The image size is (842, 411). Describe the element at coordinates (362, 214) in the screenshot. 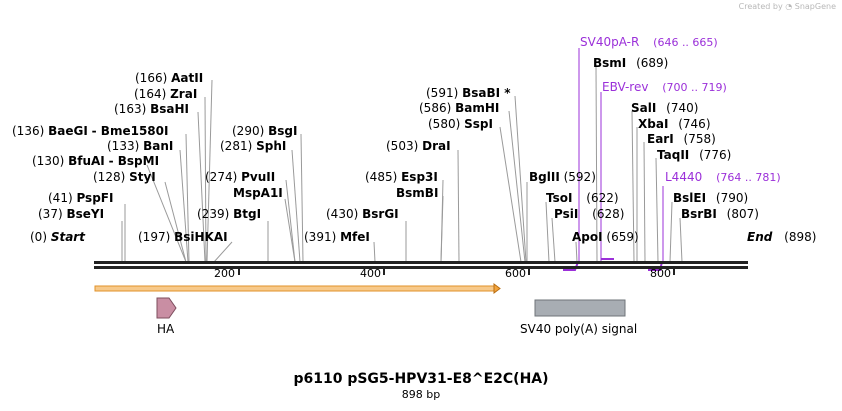

I see `site-bsrgi: (430) BsrGI` at that location.